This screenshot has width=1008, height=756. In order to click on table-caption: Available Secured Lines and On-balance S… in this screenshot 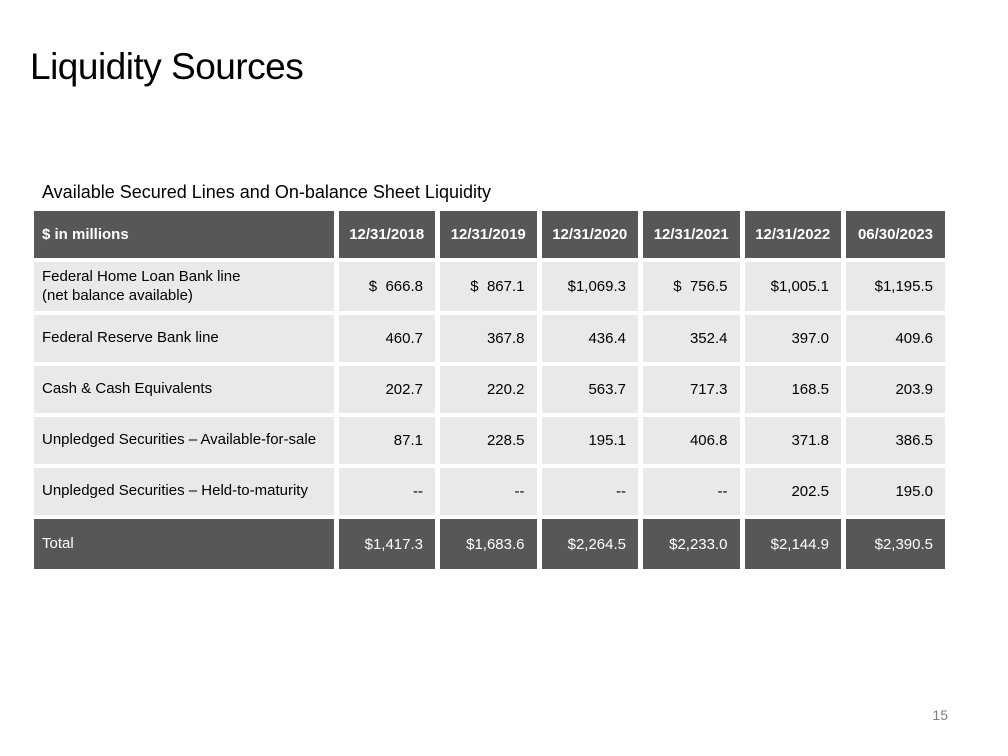, I will do `click(266, 192)`.